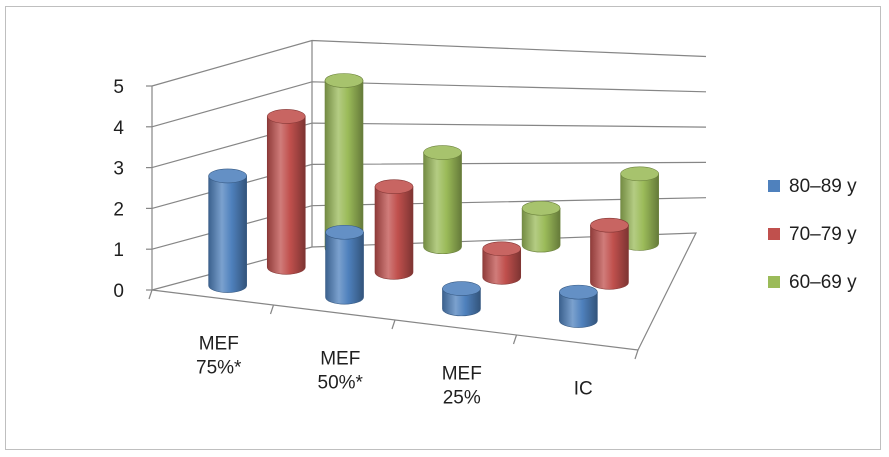 The height and width of the screenshot is (457, 889). What do you see at coordinates (232, 165) in the screenshot?
I see `wall-edge` at bounding box center [232, 165].